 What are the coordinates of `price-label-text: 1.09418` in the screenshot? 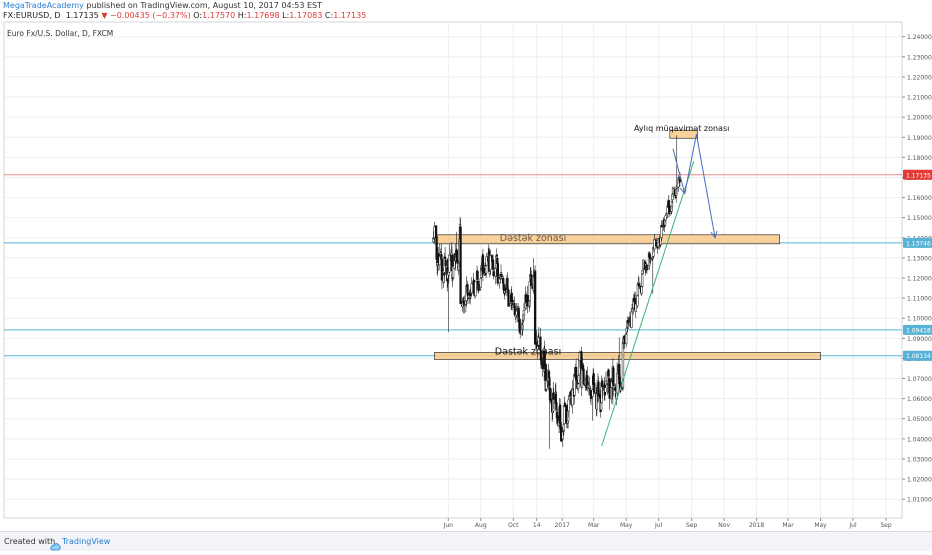 It's located at (918, 330).